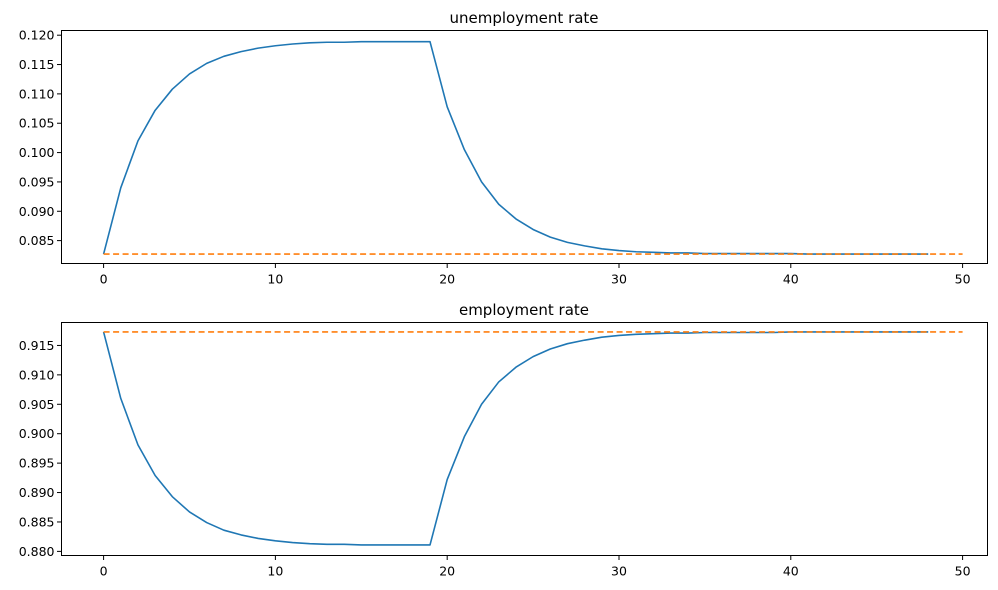 Image resolution: width=998 pixels, height=590 pixels. What do you see at coordinates (37, 35) in the screenshot?
I see `y-tick-label: 0.120` at bounding box center [37, 35].